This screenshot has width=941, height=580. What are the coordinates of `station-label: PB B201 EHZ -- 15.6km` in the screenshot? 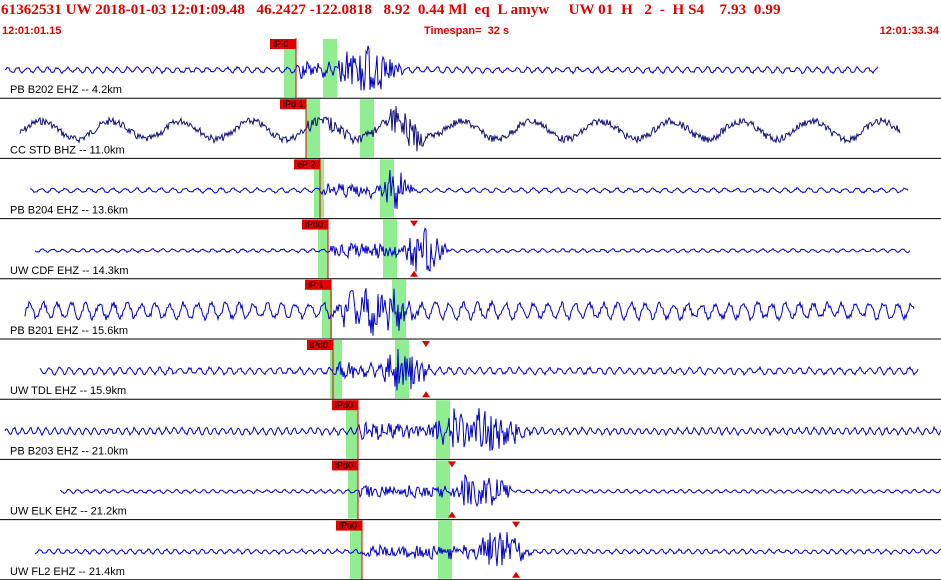 It's located at (69, 331).